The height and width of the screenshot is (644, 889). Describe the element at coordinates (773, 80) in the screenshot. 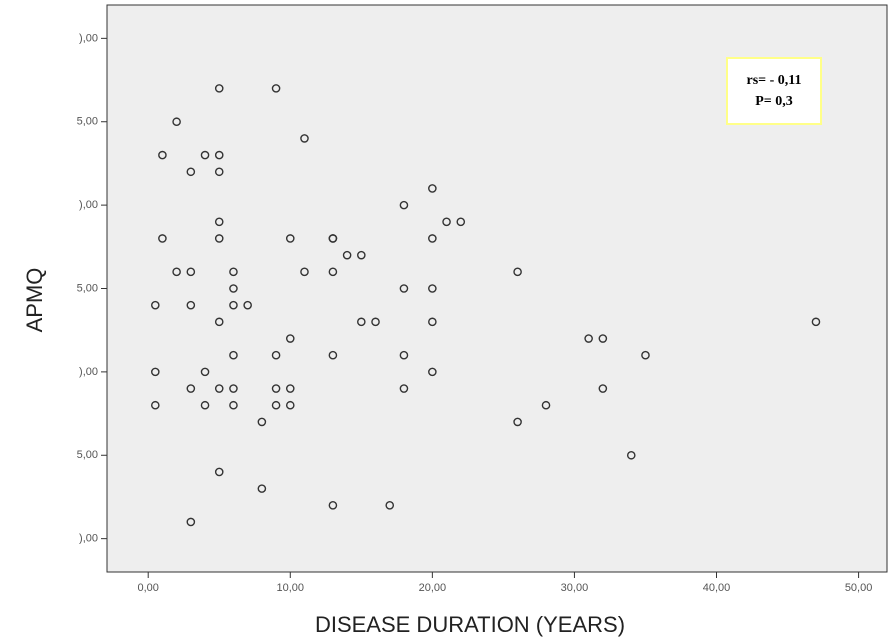

I see `annotation: rs= - 0,11` at that location.